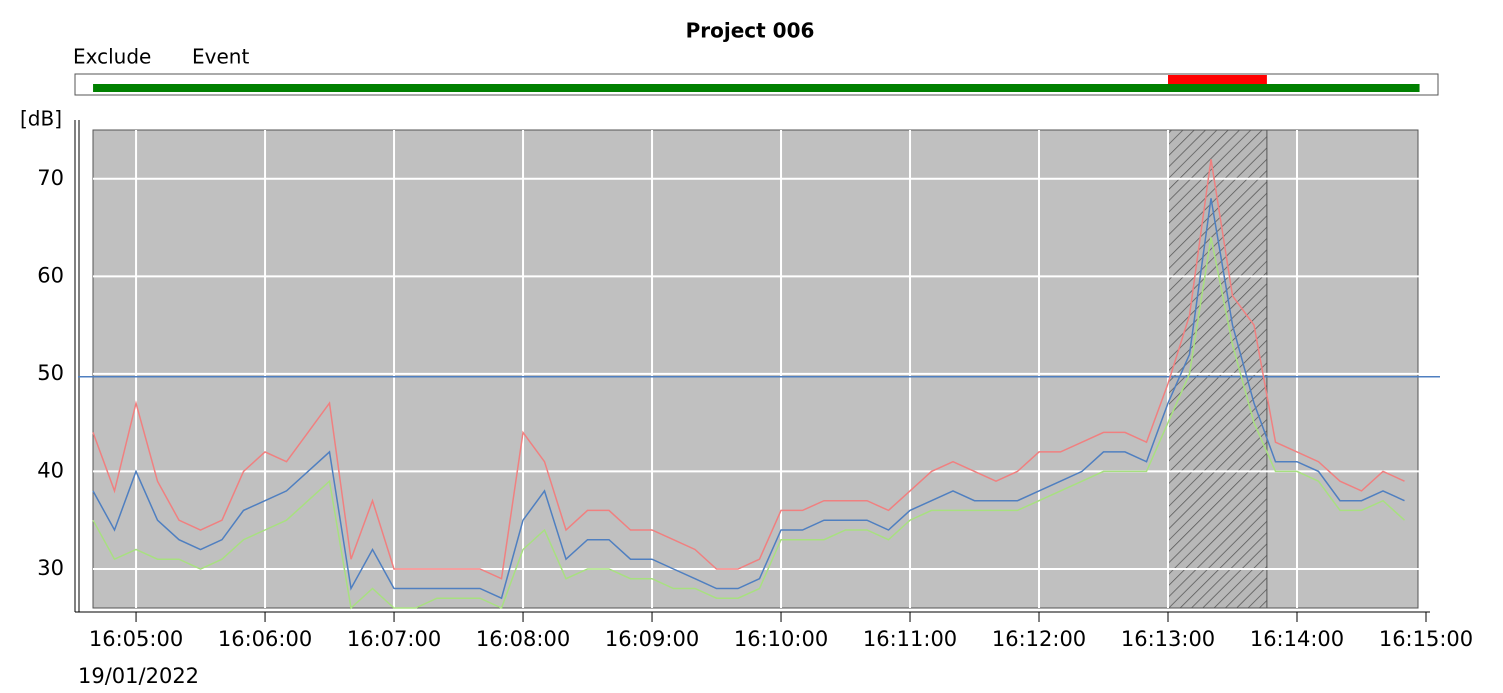 The height and width of the screenshot is (693, 1503). Describe the element at coordinates (1297, 639) in the screenshot. I see `x-tick-label: 16:14:00` at that location.